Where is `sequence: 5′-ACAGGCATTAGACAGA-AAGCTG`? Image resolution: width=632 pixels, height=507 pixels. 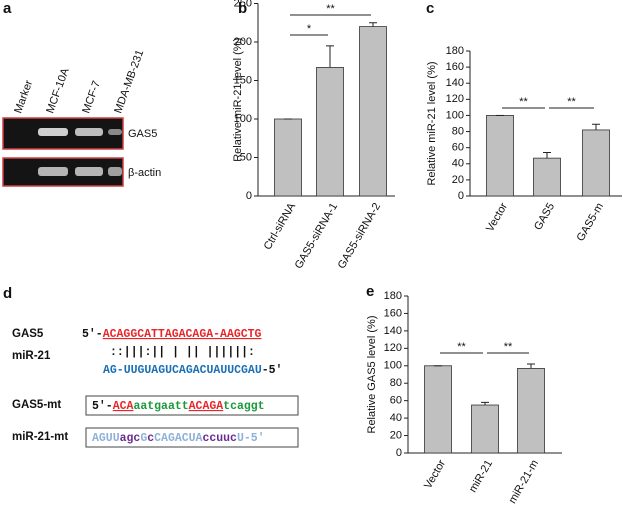 sequence: 5′-ACAGGCATTAGACAGA-AAGCTG is located at coordinates (172, 334).